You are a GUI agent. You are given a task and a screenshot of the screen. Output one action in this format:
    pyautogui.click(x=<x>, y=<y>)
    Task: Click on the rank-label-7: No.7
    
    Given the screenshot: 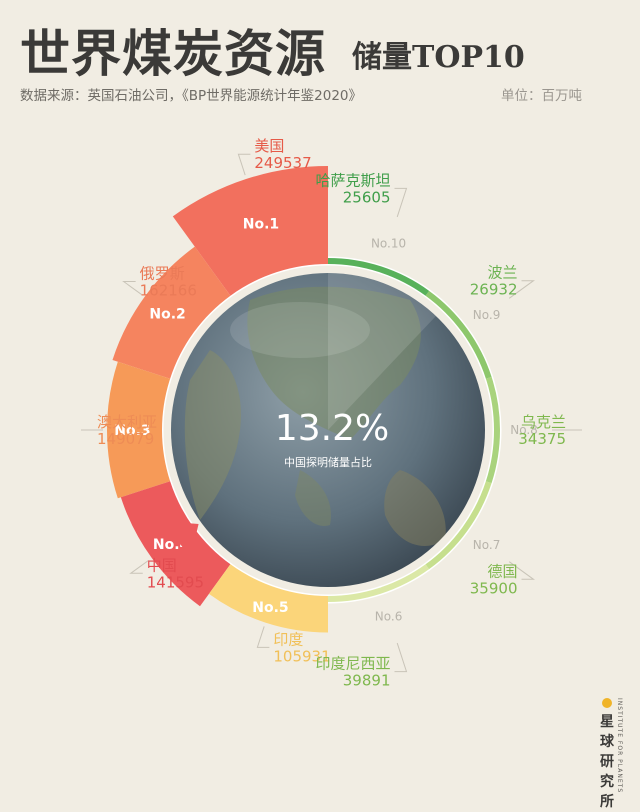 What is the action you would take?
    pyautogui.click(x=487, y=545)
    